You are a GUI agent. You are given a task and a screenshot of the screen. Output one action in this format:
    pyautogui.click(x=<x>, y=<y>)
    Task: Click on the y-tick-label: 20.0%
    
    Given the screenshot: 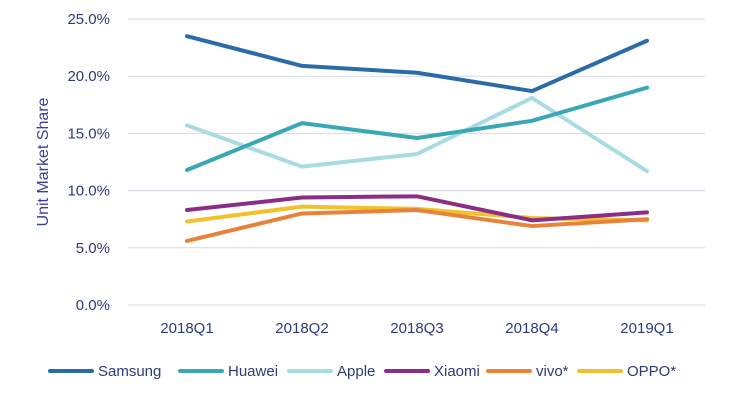 What is the action you would take?
    pyautogui.click(x=88, y=76)
    